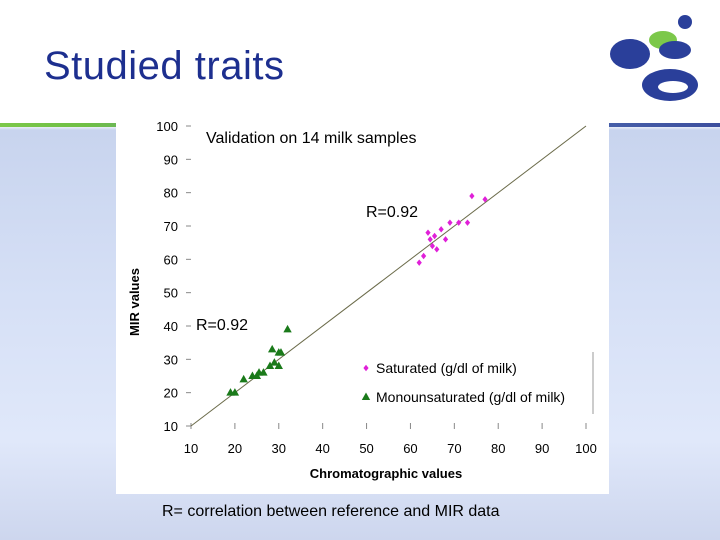 Image resolution: width=720 pixels, height=540 pixels. I want to click on y-tick-label: 50, so click(171, 293).